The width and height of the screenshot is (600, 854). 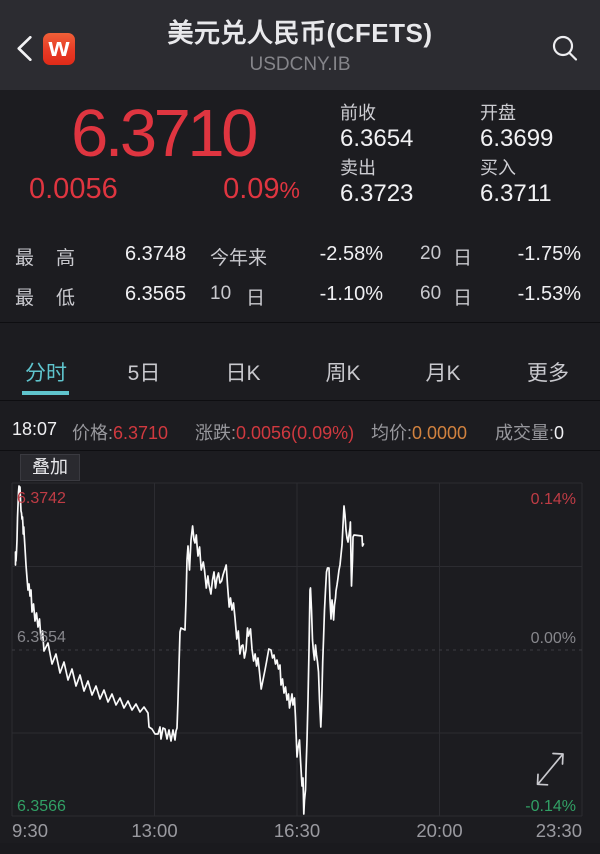 What do you see at coordinates (559, 830) in the screenshot?
I see `svg-text: 23:30` at bounding box center [559, 830].